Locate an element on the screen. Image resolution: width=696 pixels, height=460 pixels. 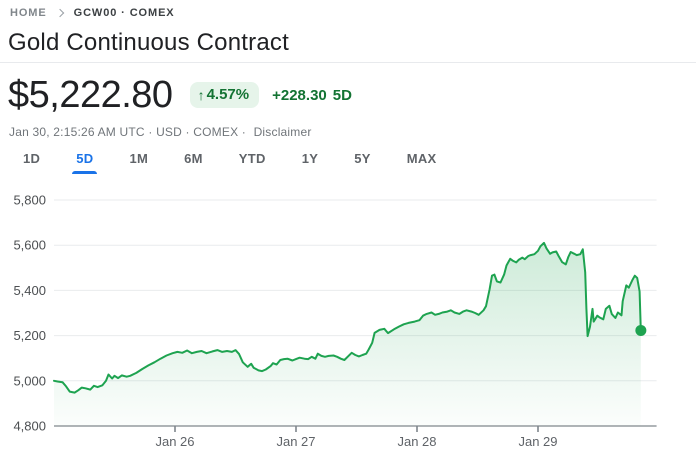
y-axis-label: 4,800 is located at coordinates (29, 426).